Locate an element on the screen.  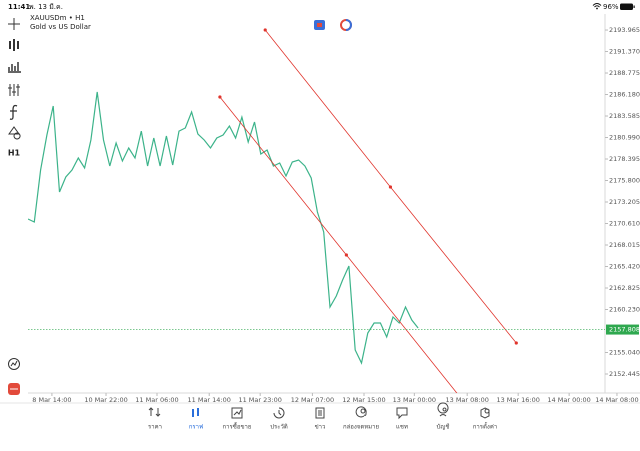
y-tick-label: 2165.420 is located at coordinates (624, 267).